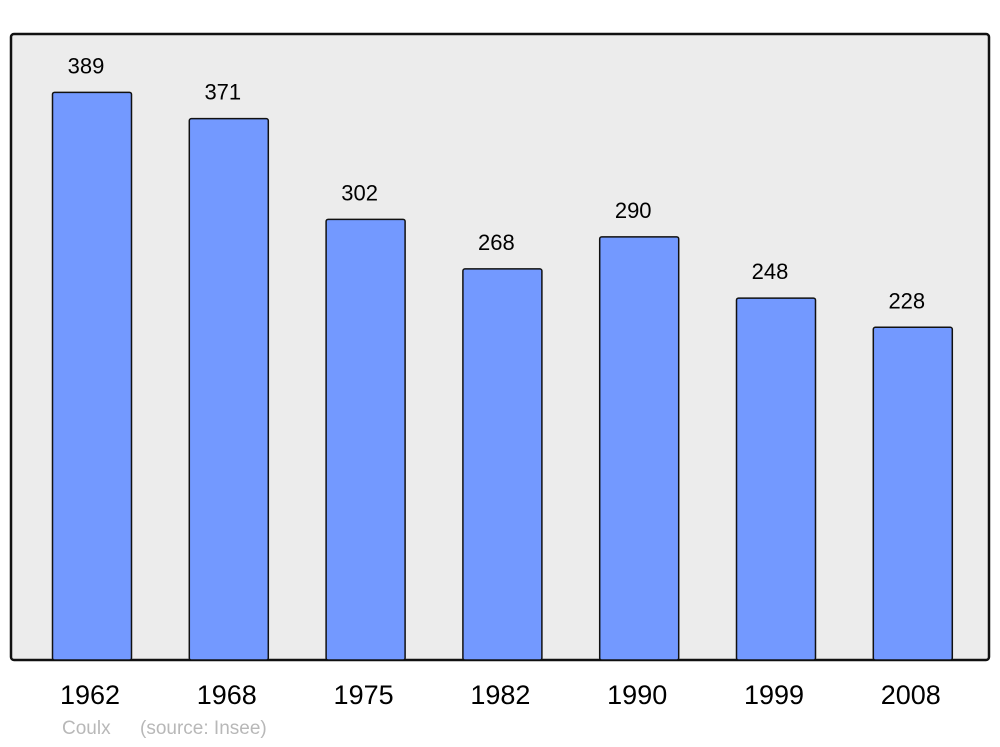 The height and width of the screenshot is (747, 1000). What do you see at coordinates (496, 242) in the screenshot?
I see `data-label-1982: 268` at bounding box center [496, 242].